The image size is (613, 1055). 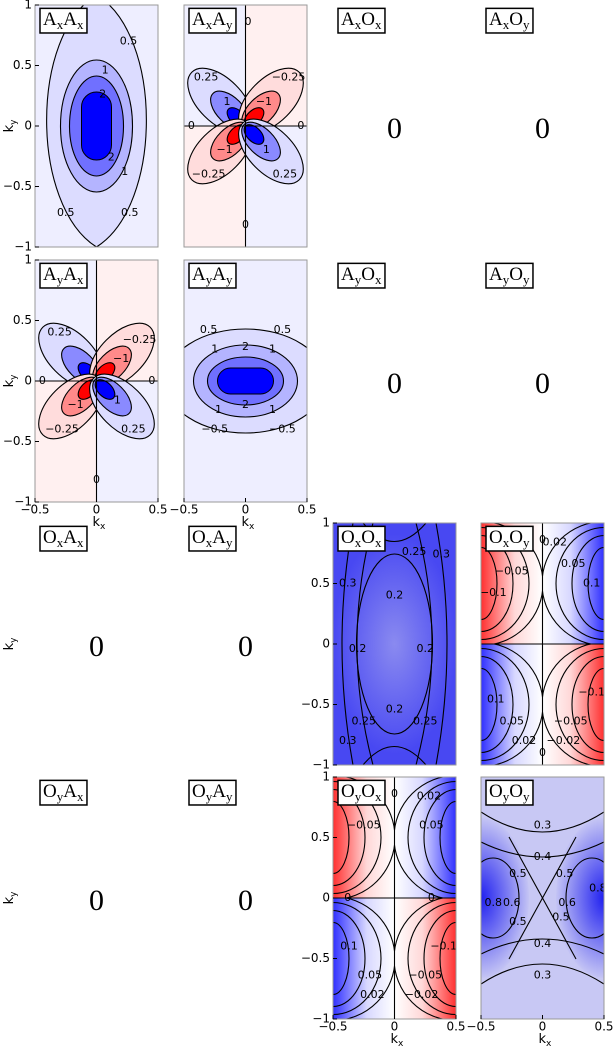 I want to click on panel-title: OyOy, so click(x=509, y=792).